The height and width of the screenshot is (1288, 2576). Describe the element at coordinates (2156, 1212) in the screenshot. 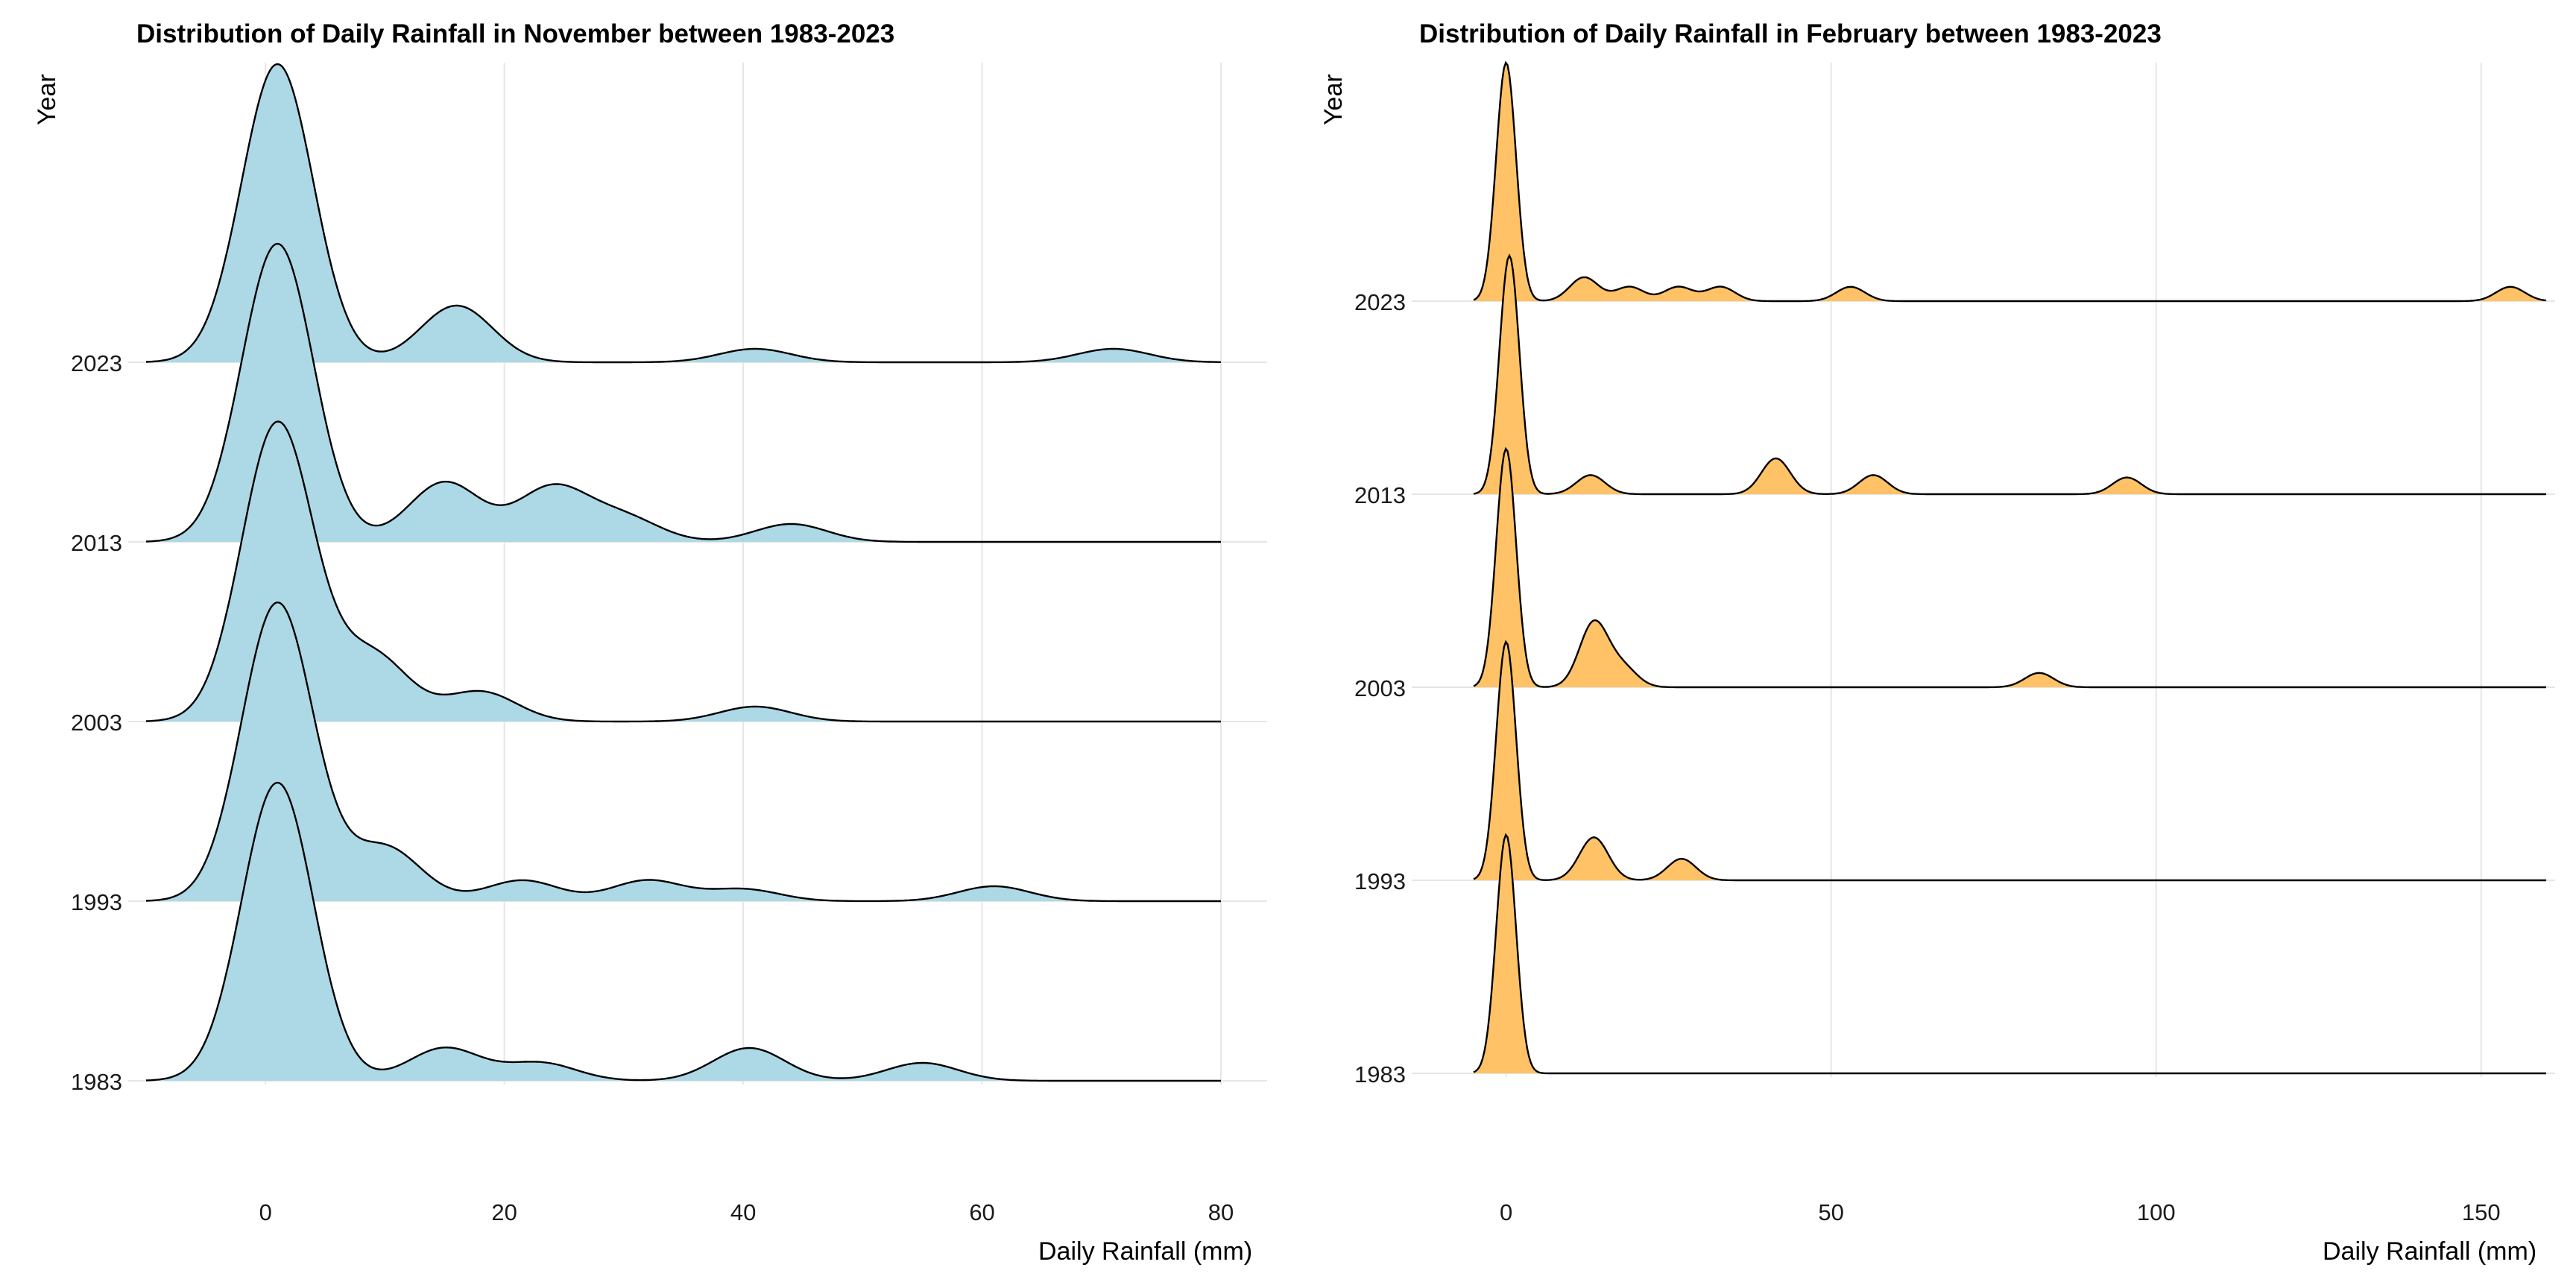

I see `x-tick-label: 100` at that location.